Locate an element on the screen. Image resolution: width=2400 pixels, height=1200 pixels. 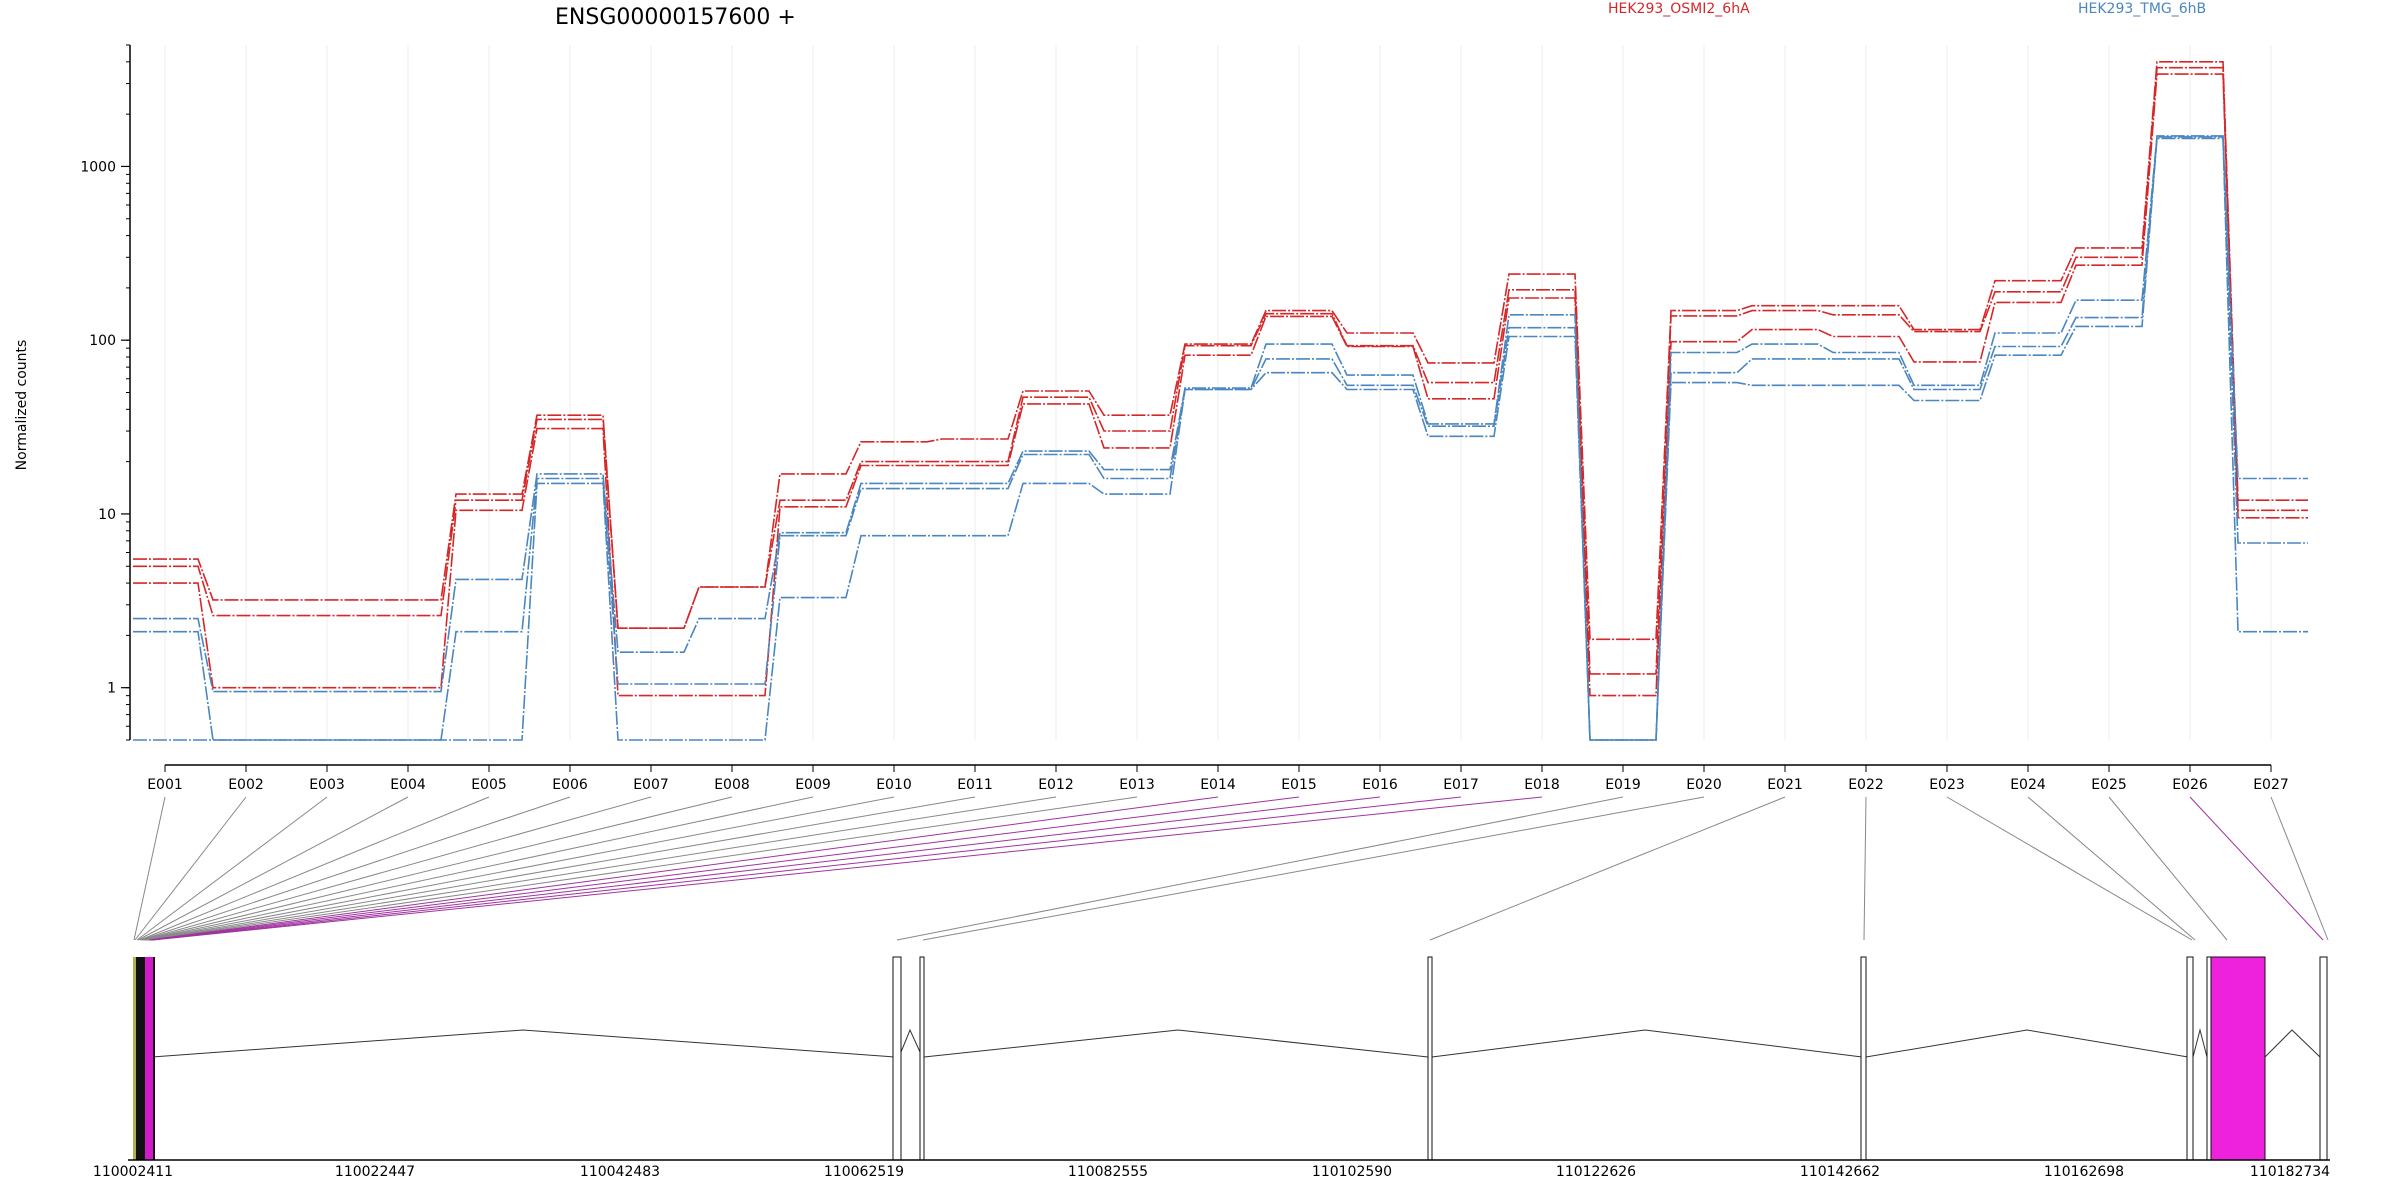
y-axis-label: Normalized counts is located at coordinates (22, 405).